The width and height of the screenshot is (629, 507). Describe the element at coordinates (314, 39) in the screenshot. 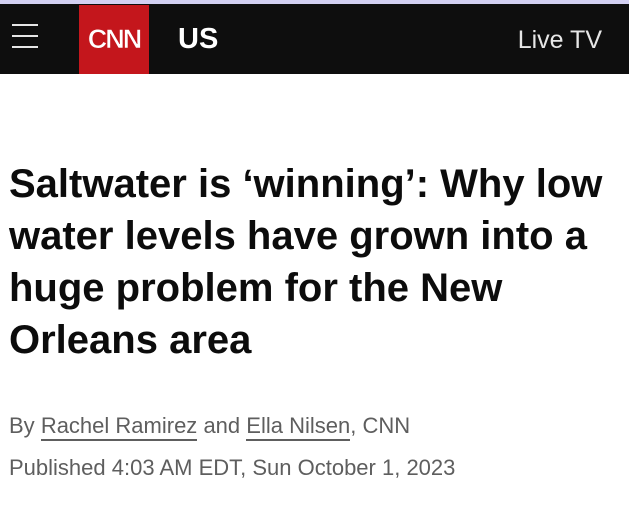

I see `top-nav: CNN US Live TV` at that location.